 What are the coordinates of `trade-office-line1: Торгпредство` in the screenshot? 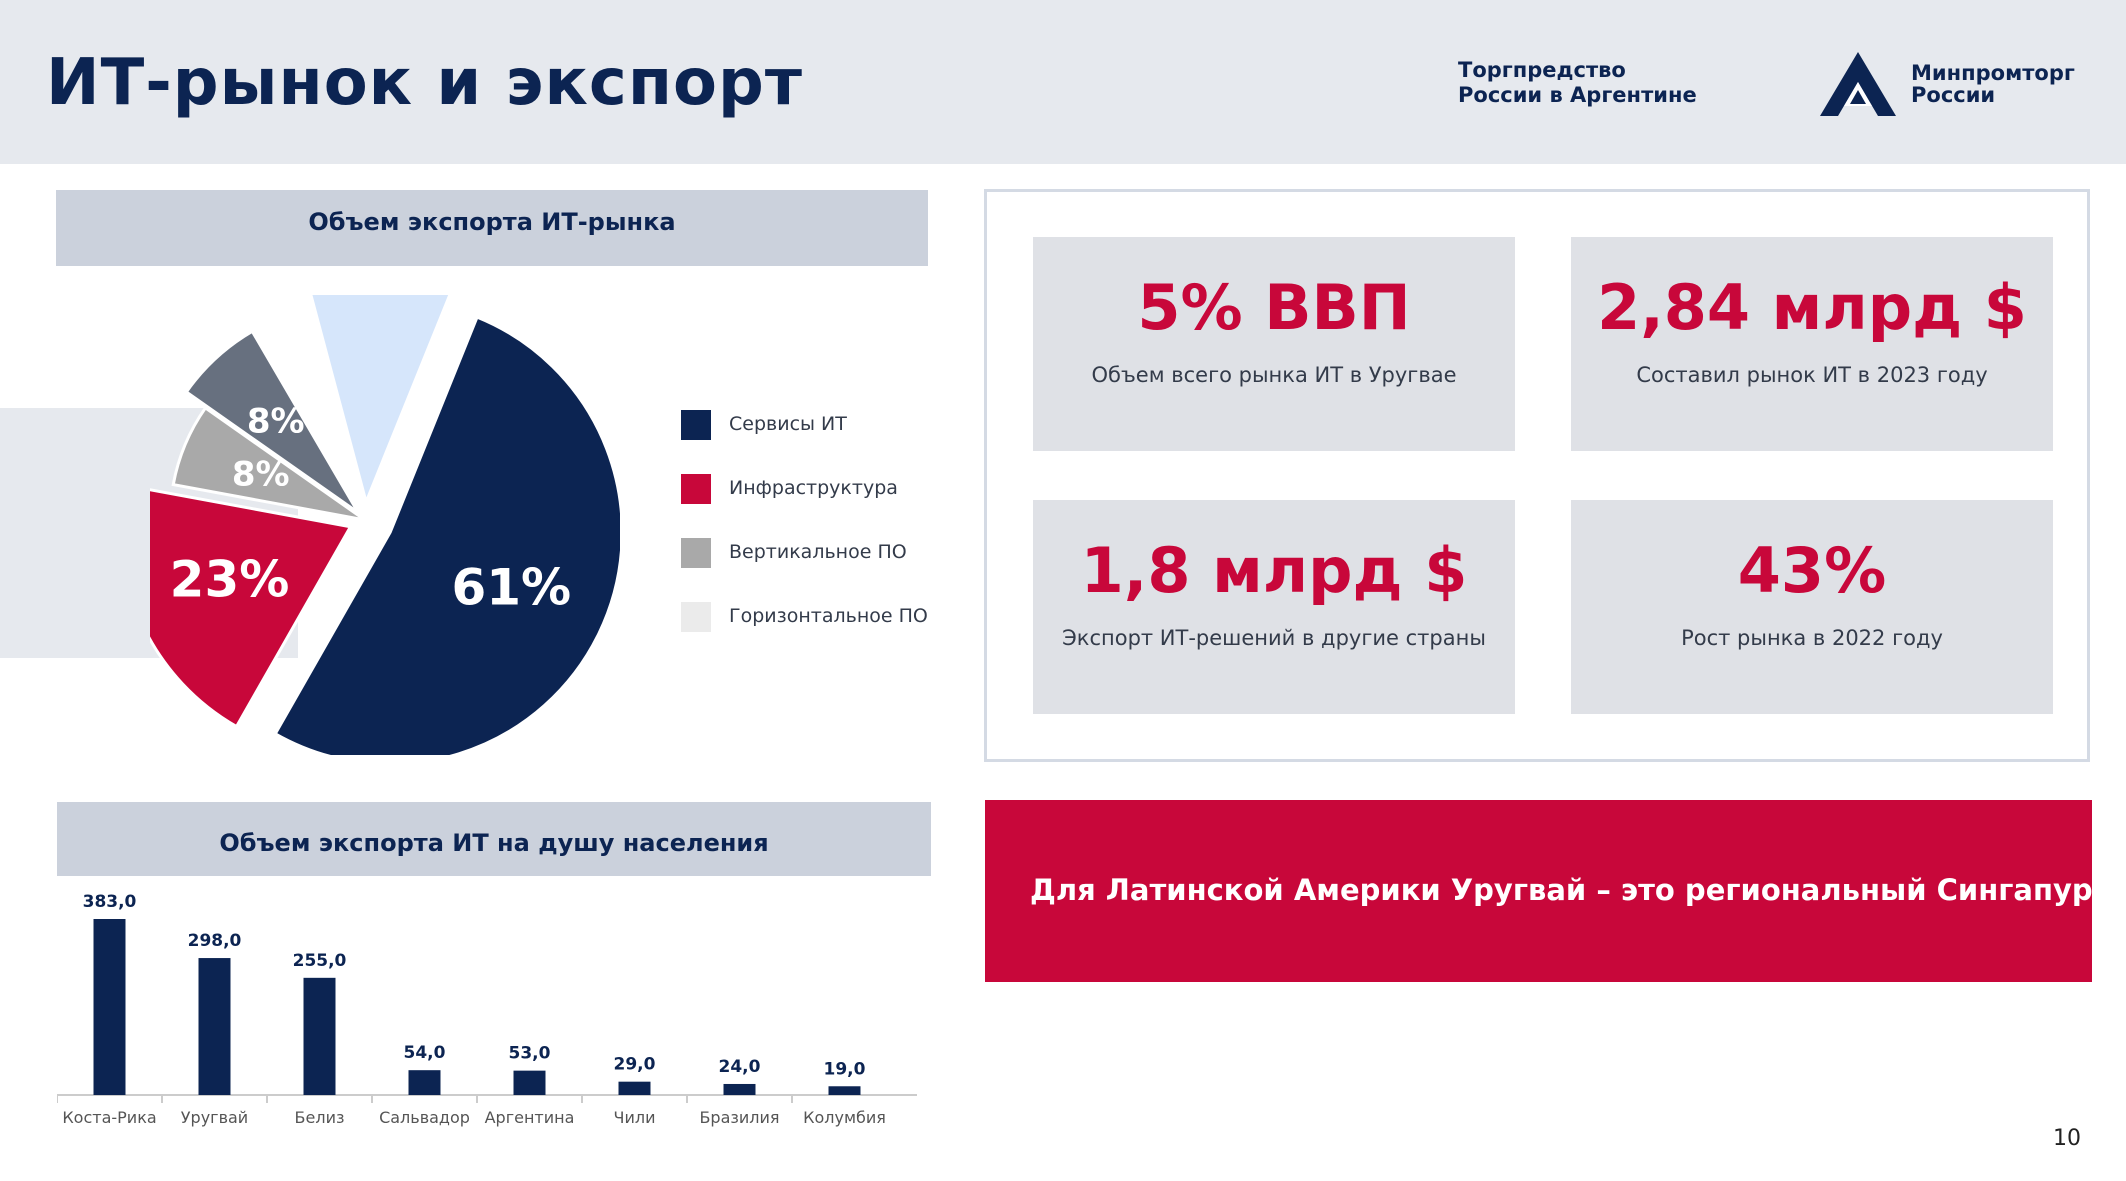 It's located at (1542, 70).